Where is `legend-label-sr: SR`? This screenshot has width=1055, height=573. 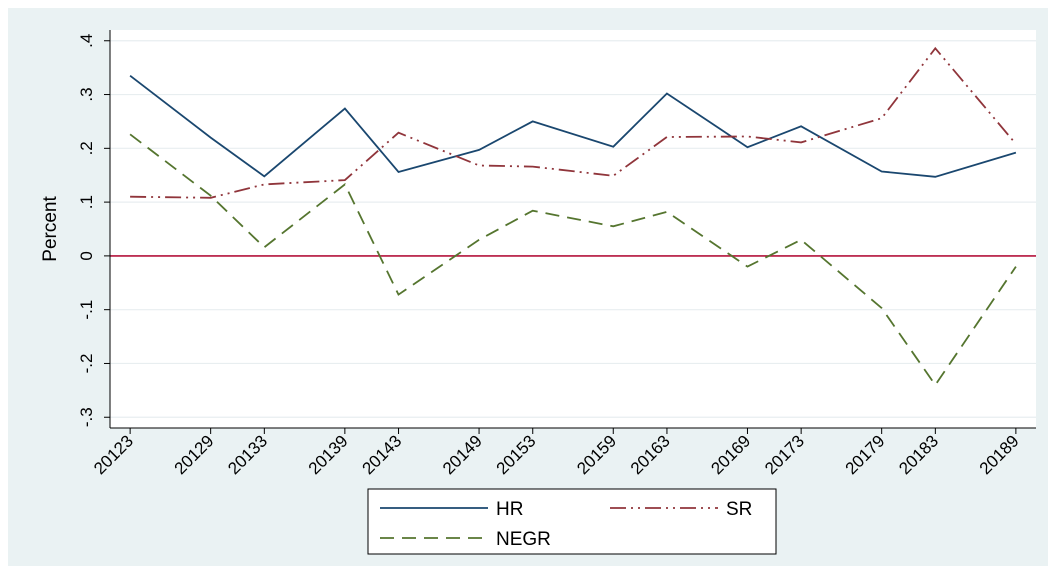
legend-label-sr: SR is located at coordinates (739, 509).